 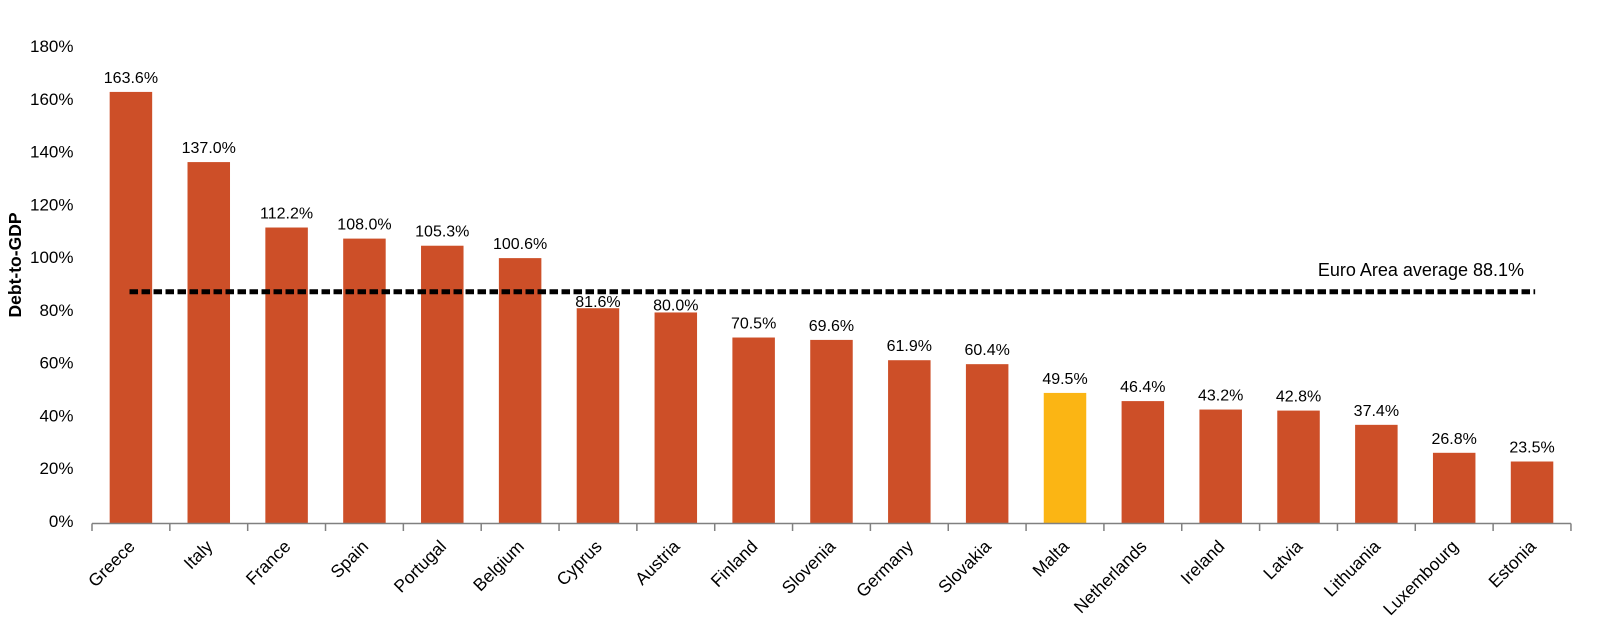 I want to click on svg-text: Euro Area average 88.1%, so click(x=1421, y=270).